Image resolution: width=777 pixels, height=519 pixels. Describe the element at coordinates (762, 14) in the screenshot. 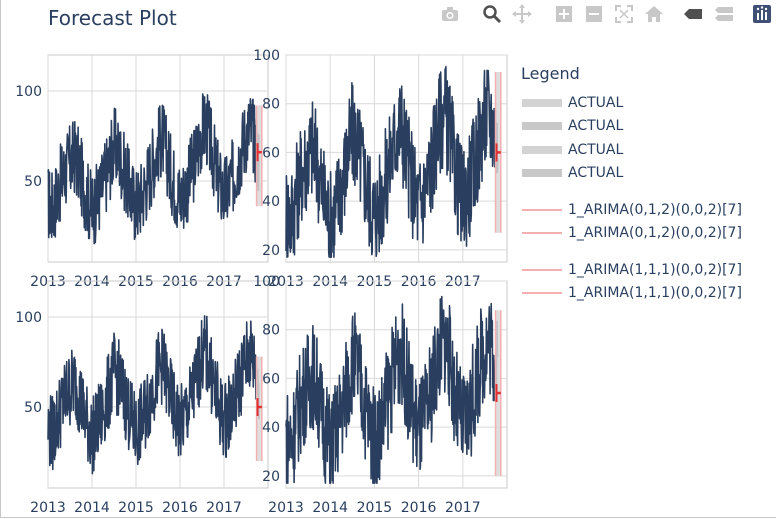

I see `plotly-logo-icon` at that location.